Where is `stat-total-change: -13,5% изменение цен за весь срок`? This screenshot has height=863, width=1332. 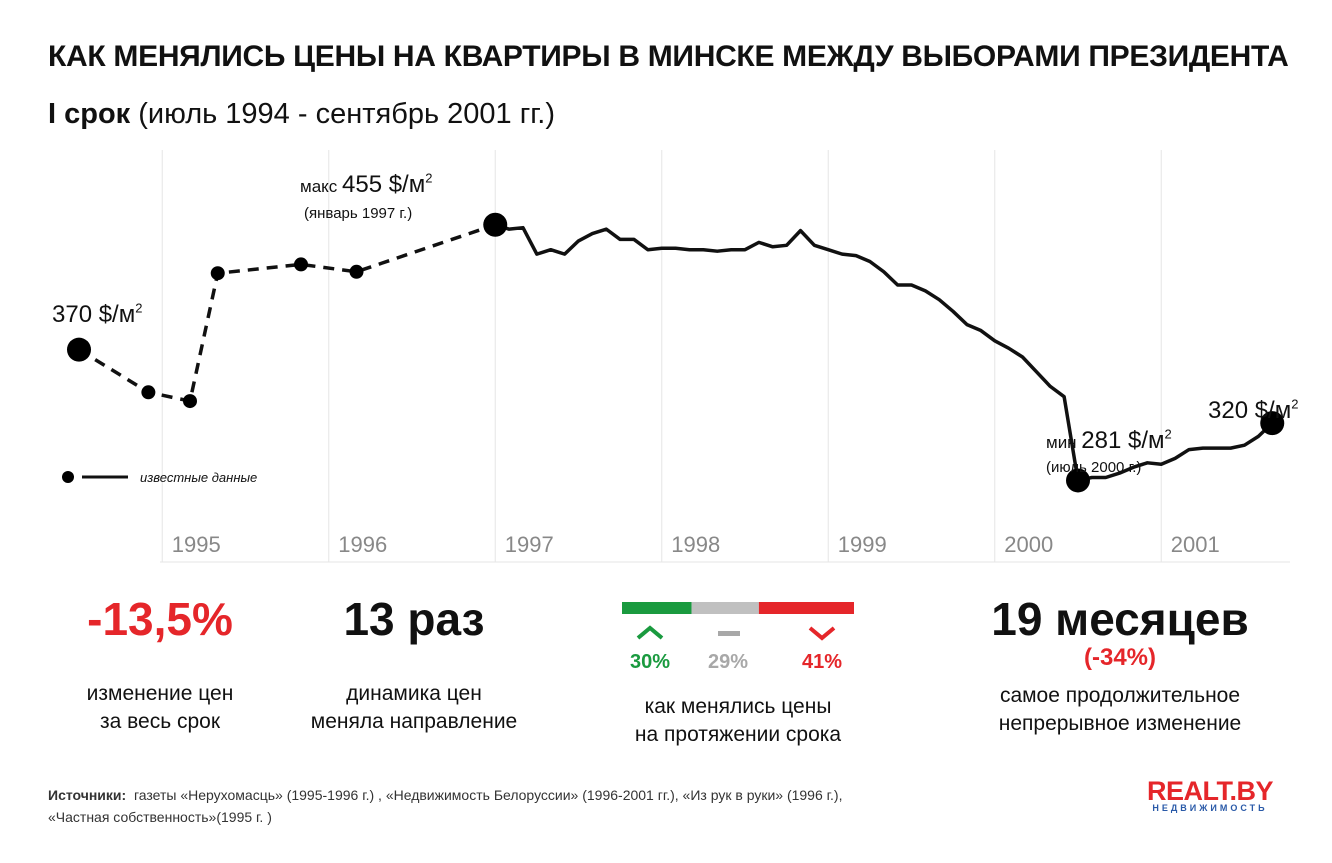
stat-total-change: -13,5% изменение цен за весь срок is located at coordinates (160, 664).